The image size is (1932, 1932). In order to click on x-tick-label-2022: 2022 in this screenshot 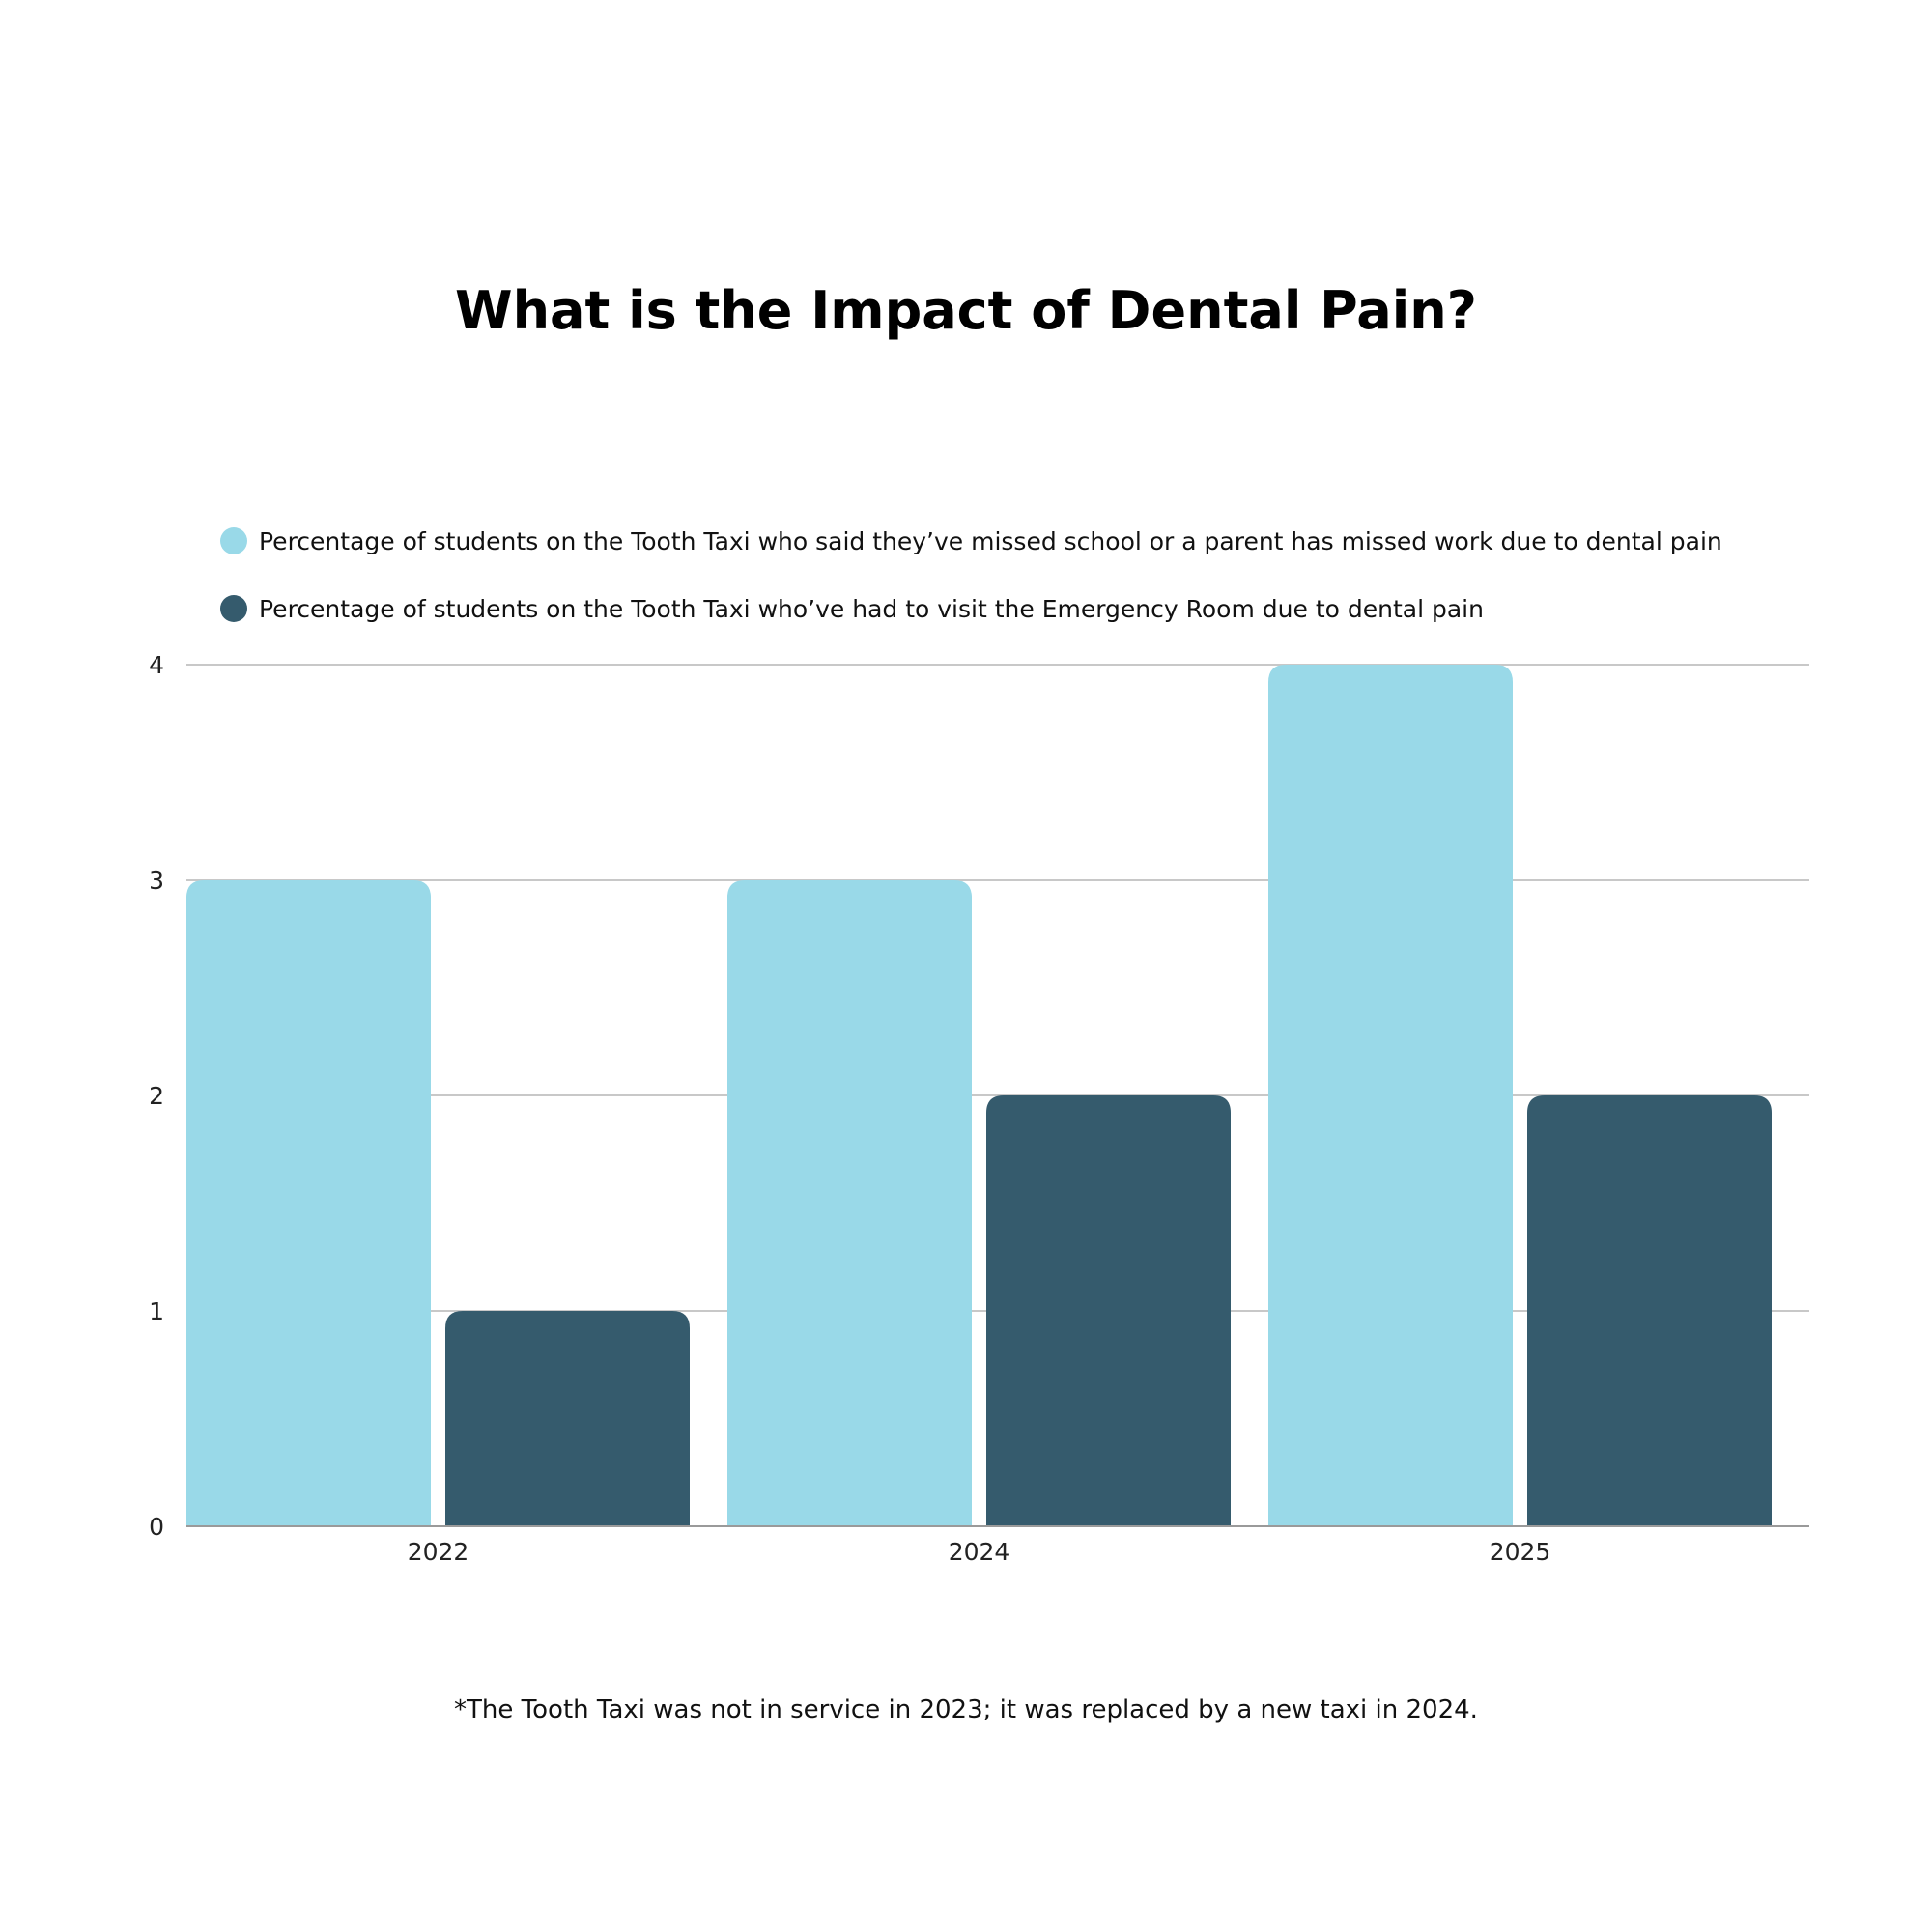, I will do `click(438, 1552)`.